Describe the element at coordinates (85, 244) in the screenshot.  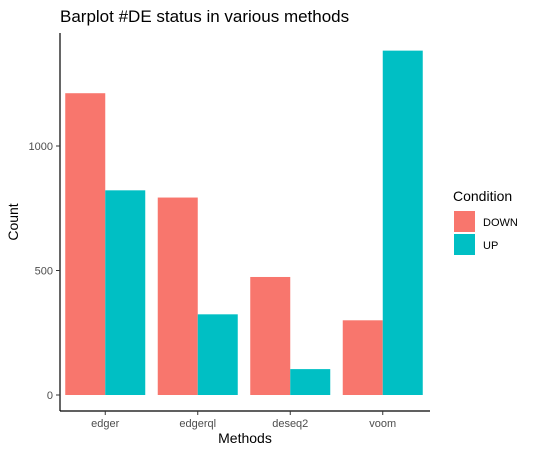
I see `bar-edger-down` at that location.